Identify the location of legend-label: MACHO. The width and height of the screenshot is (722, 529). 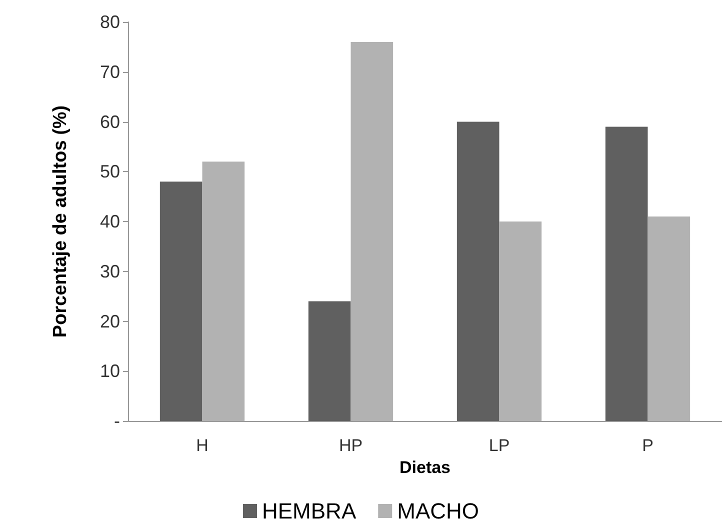
(438, 511).